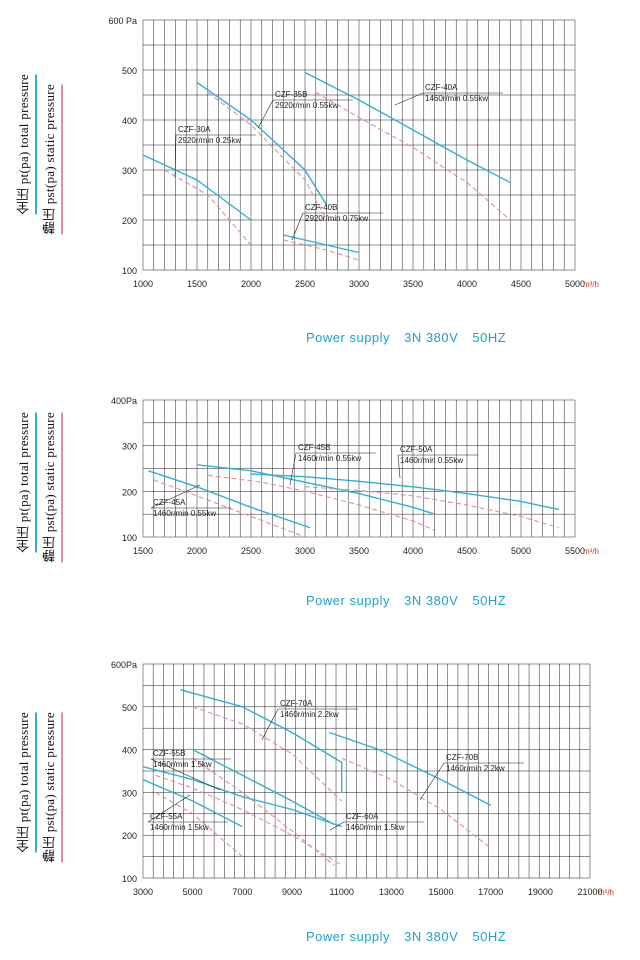  I want to click on annotation-model: CZF-70A, so click(296, 703).